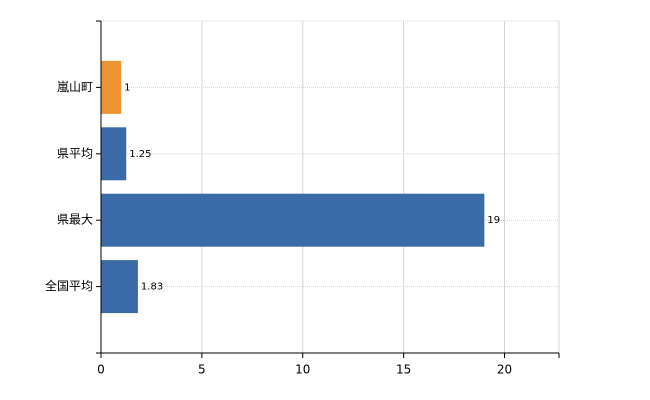 The image size is (650, 400). What do you see at coordinates (140, 154) in the screenshot?
I see `value-label: 1.25` at bounding box center [140, 154].